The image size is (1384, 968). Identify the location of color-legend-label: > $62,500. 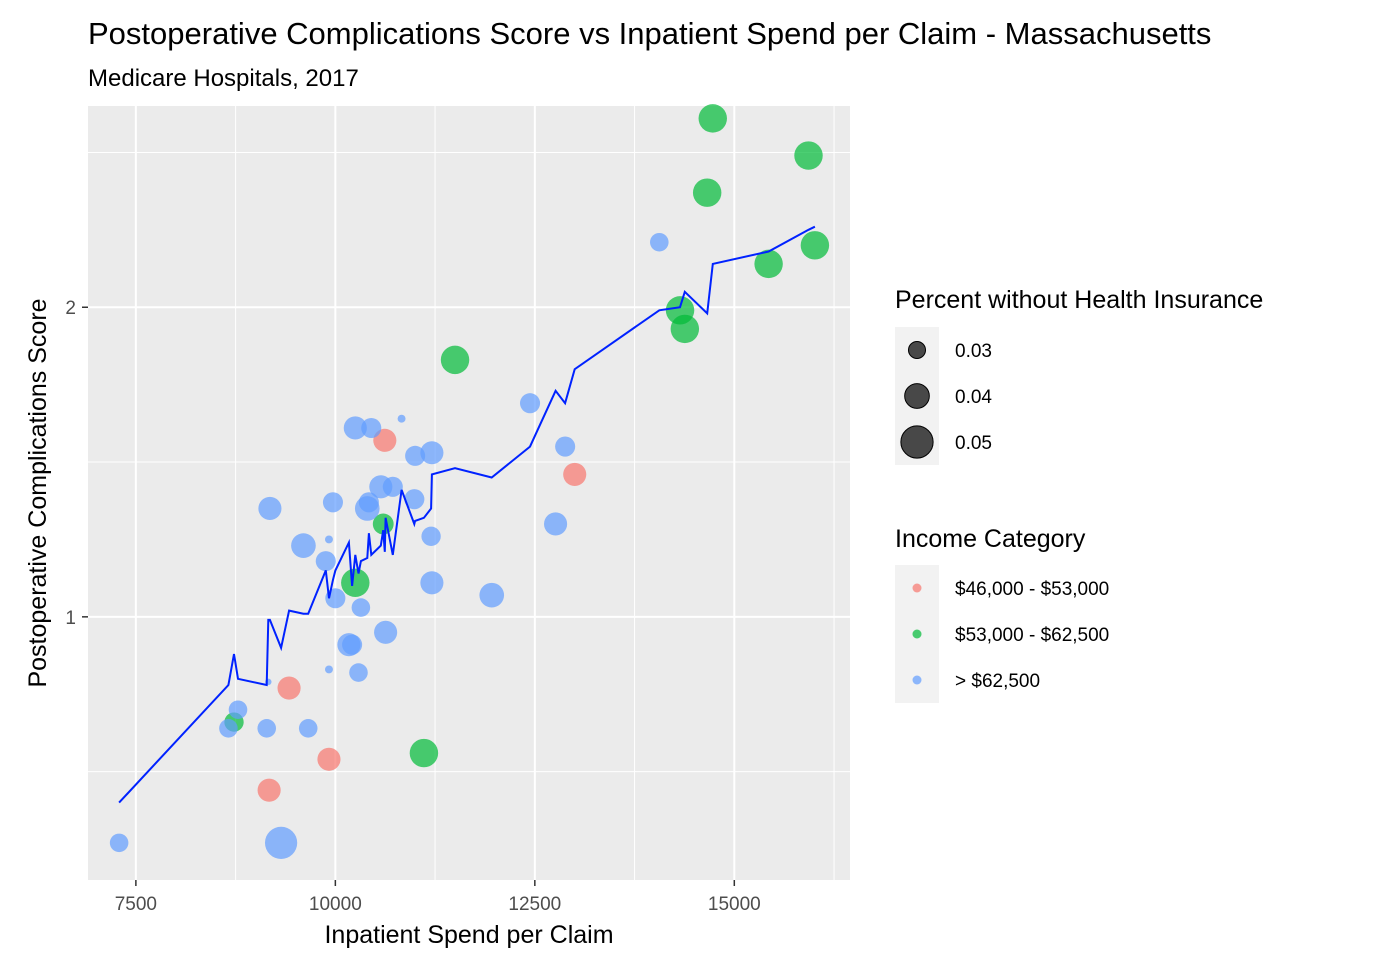
(997, 681).